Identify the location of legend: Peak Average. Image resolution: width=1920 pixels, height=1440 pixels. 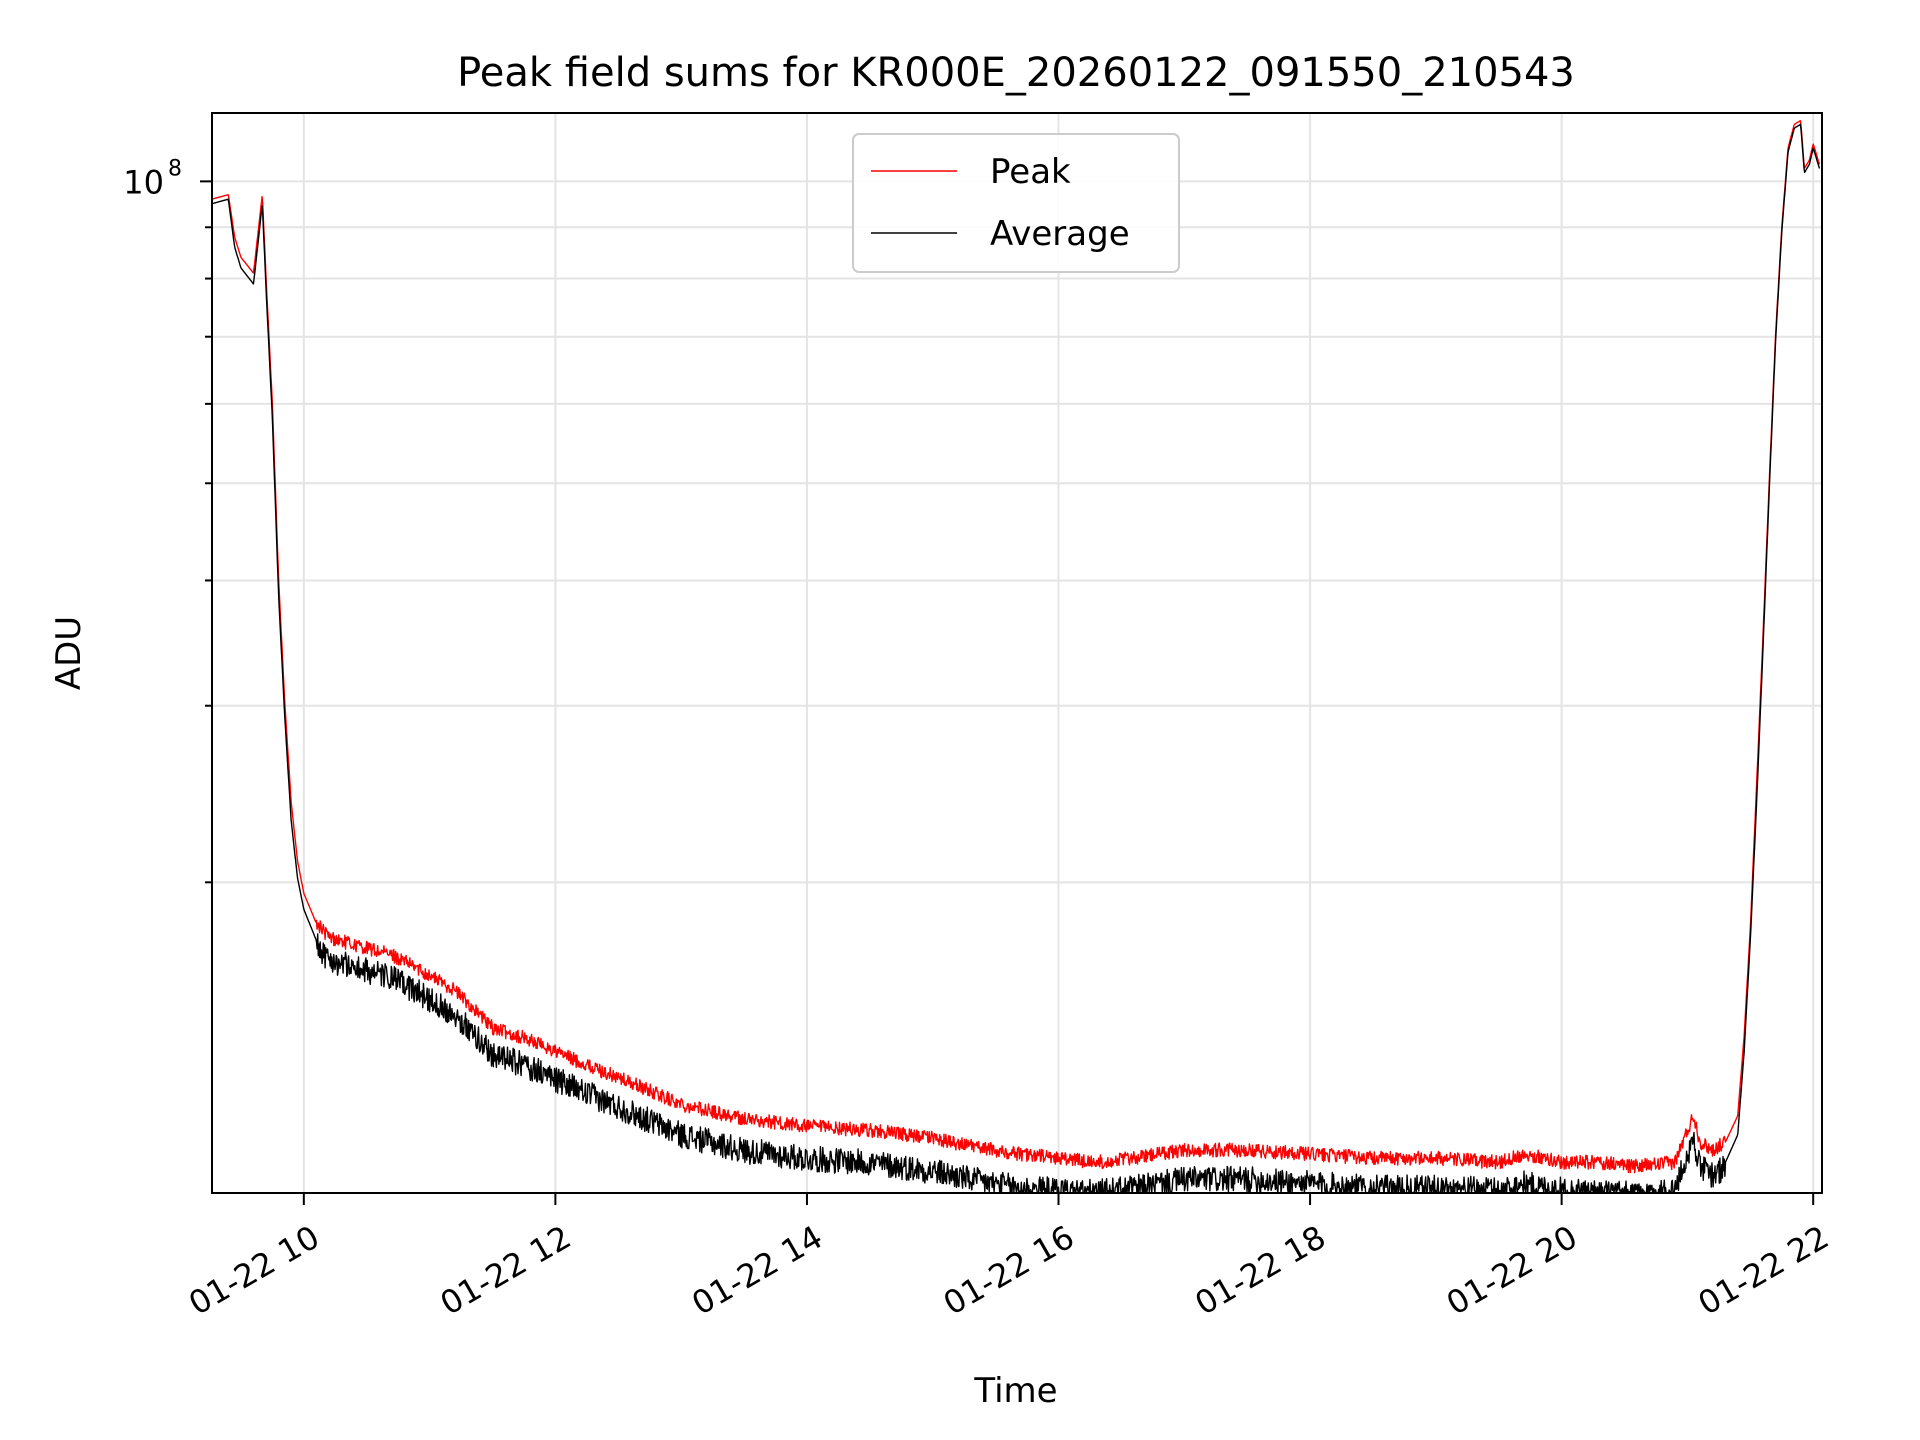
(1016, 203).